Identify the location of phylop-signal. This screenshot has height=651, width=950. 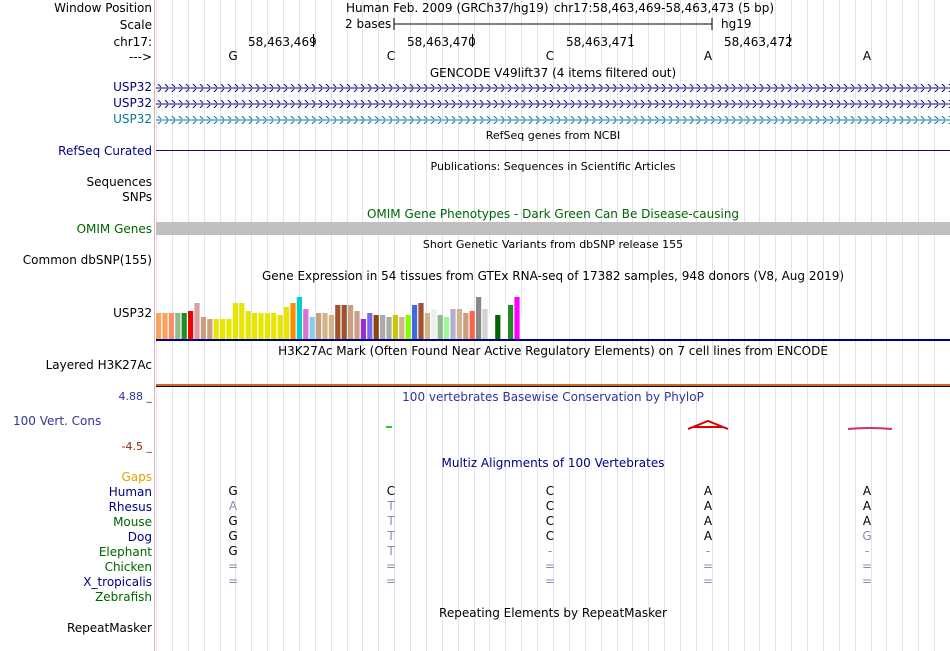
(553, 426).